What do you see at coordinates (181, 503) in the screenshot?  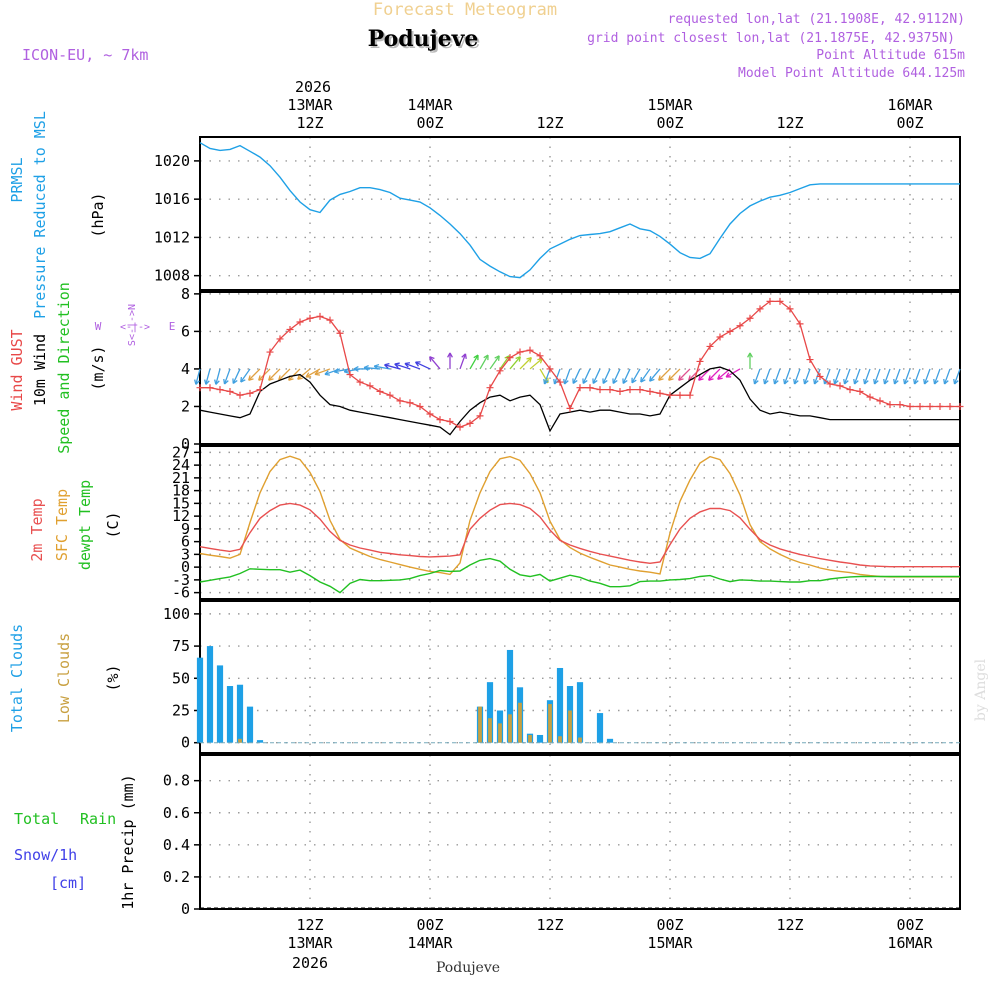 I see `temp-tick-label: 15` at bounding box center [181, 503].